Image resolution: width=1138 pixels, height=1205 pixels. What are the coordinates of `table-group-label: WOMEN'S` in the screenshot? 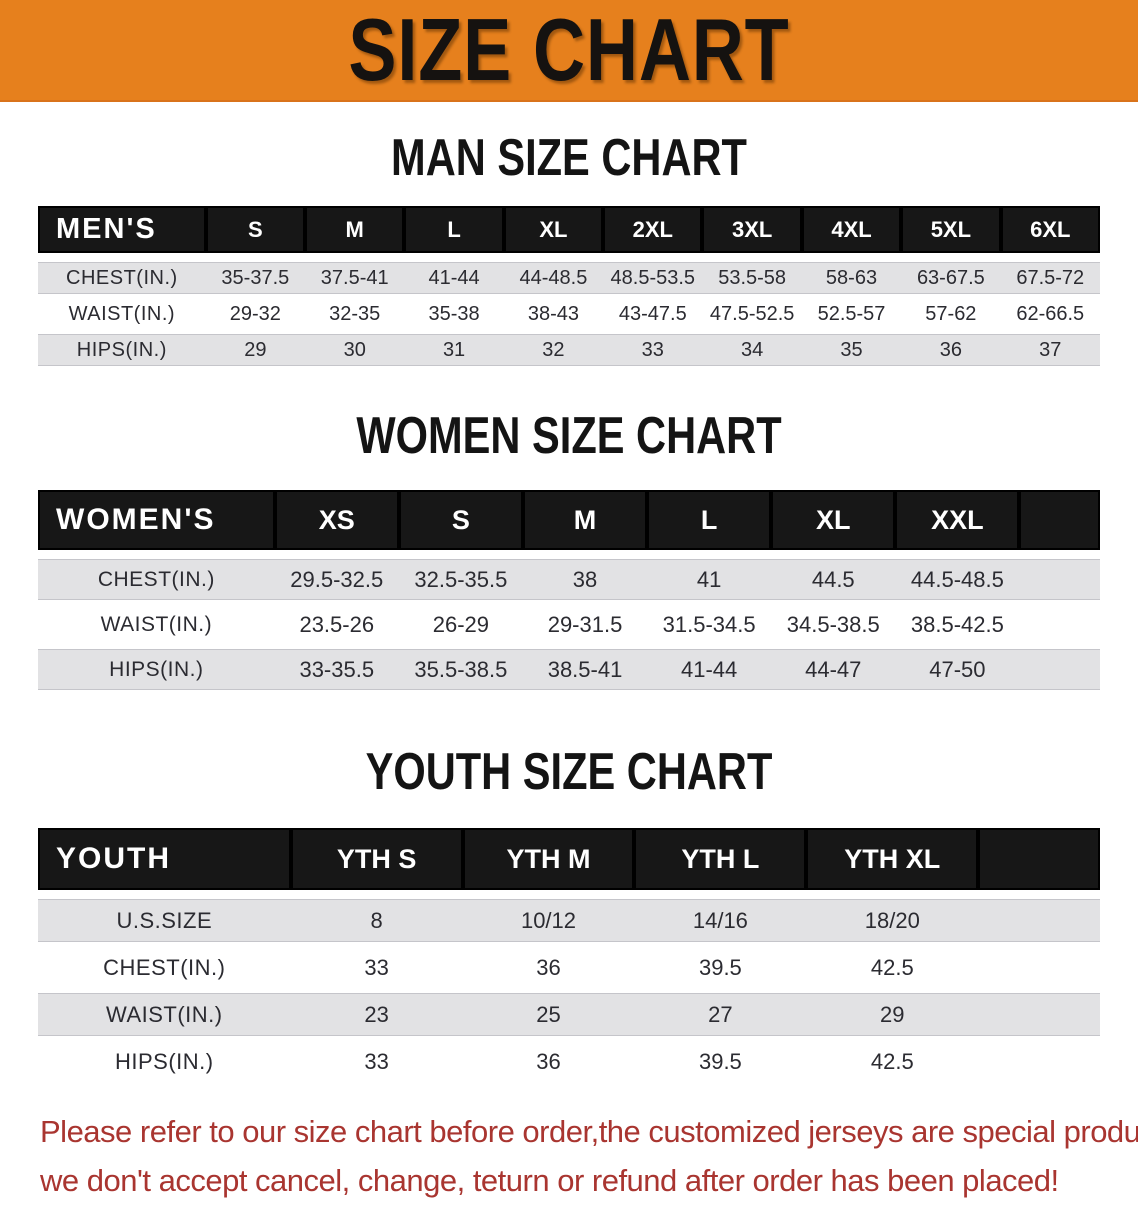 It's located at (156, 522).